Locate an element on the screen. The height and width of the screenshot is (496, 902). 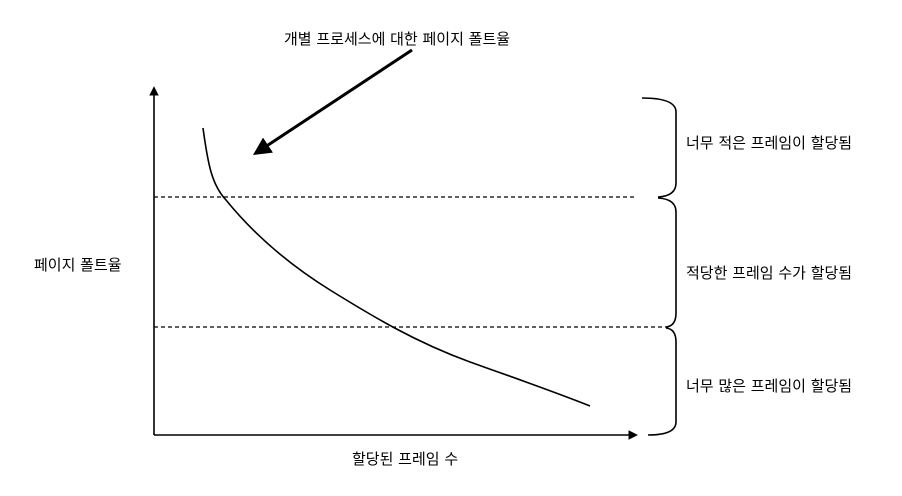
region-label-appropriate: 적당한 프레임 수가 할당됨 is located at coordinates (769, 273).